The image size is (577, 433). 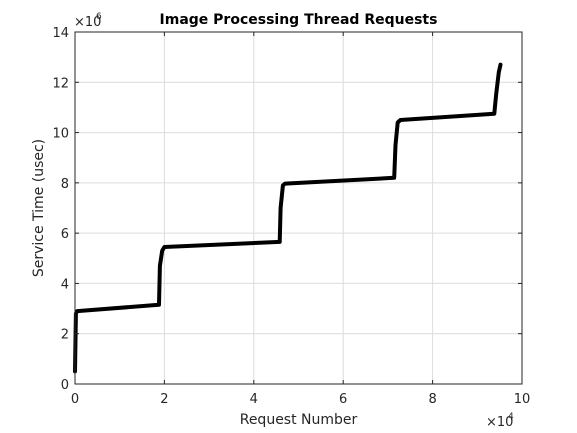 I want to click on y-axis-multiplier: ×10 6, so click(x=88, y=21).